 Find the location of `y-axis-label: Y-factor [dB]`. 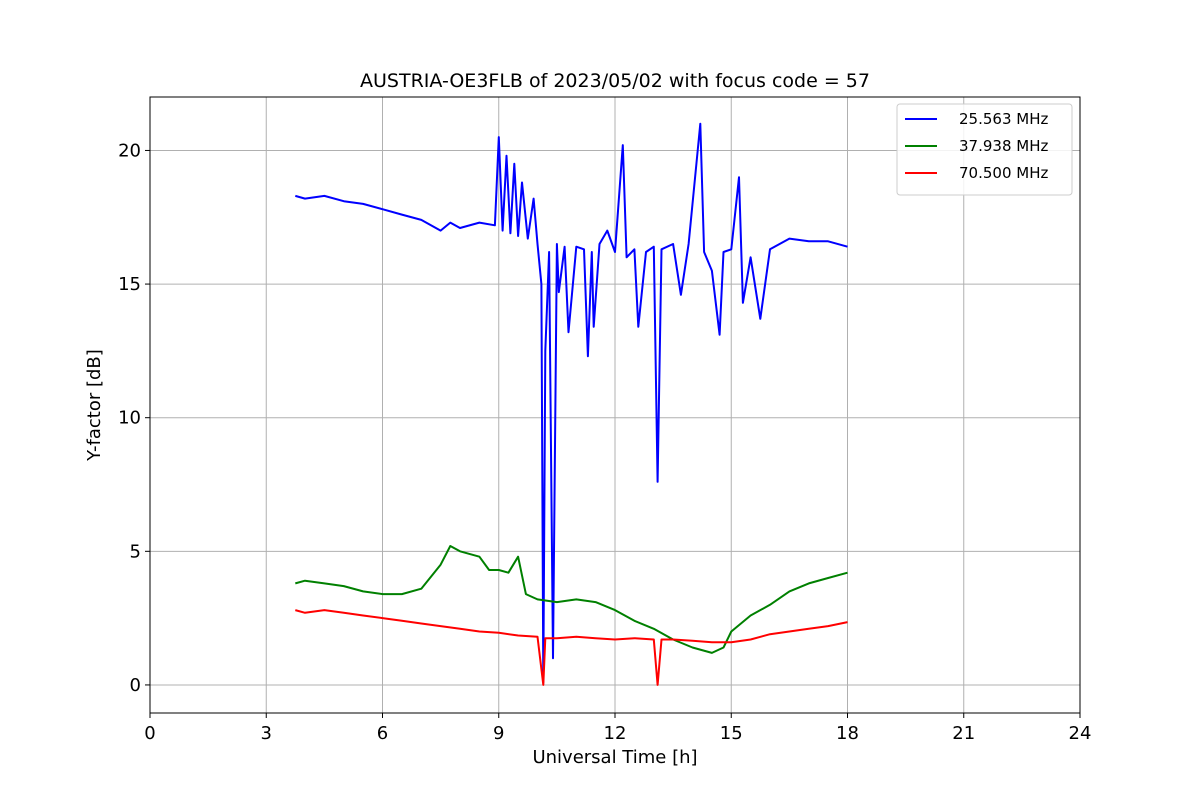

y-axis-label: Y-factor [dB] is located at coordinates (94, 405).